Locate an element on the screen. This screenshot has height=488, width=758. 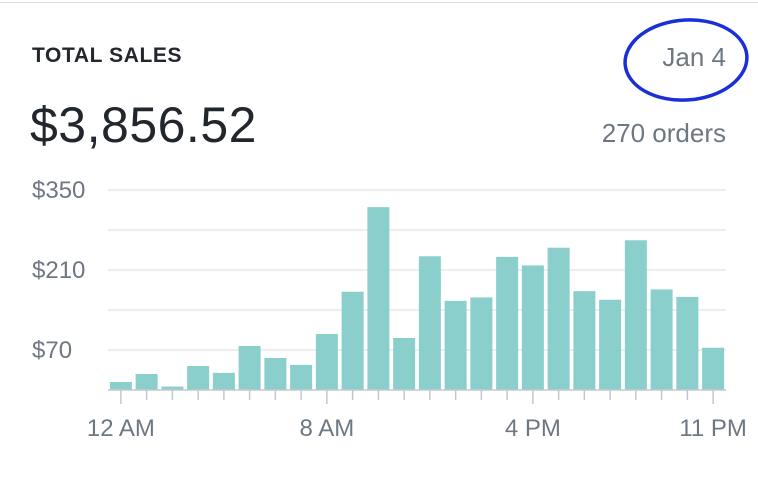
total-sales-amount: $3,856.52 is located at coordinates (143, 125).